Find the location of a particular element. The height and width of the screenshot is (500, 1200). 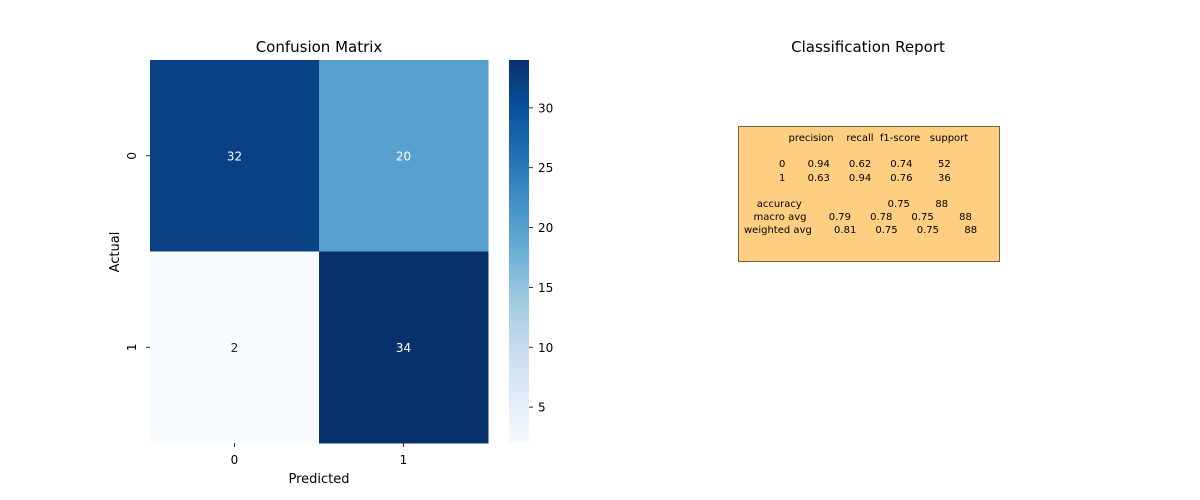

colorbar-ticks: 5 10 15 20 25 30 is located at coordinates (541, 258).